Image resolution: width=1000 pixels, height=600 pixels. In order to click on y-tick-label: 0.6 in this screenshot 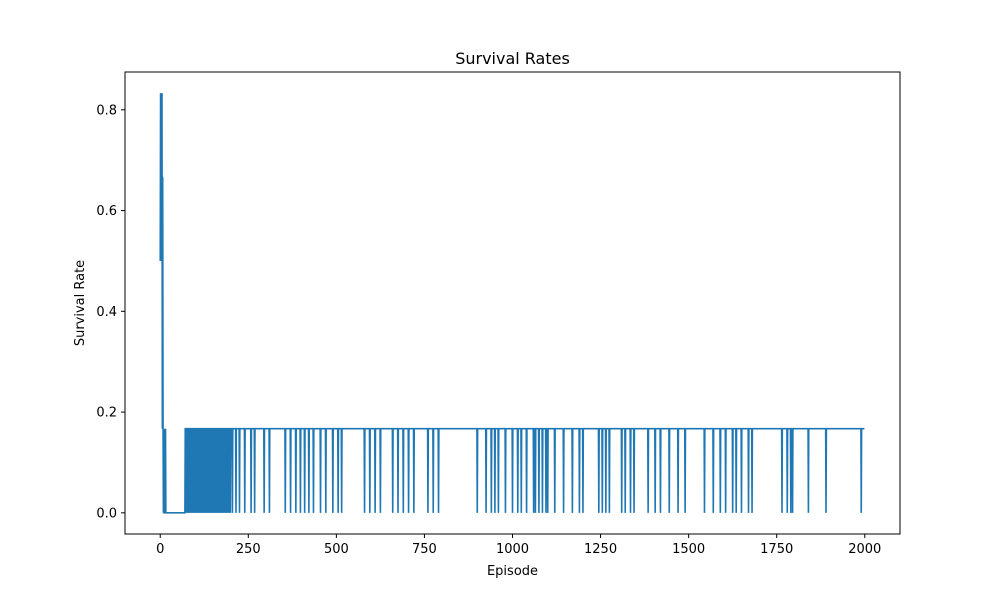, I will do `click(106, 211)`.